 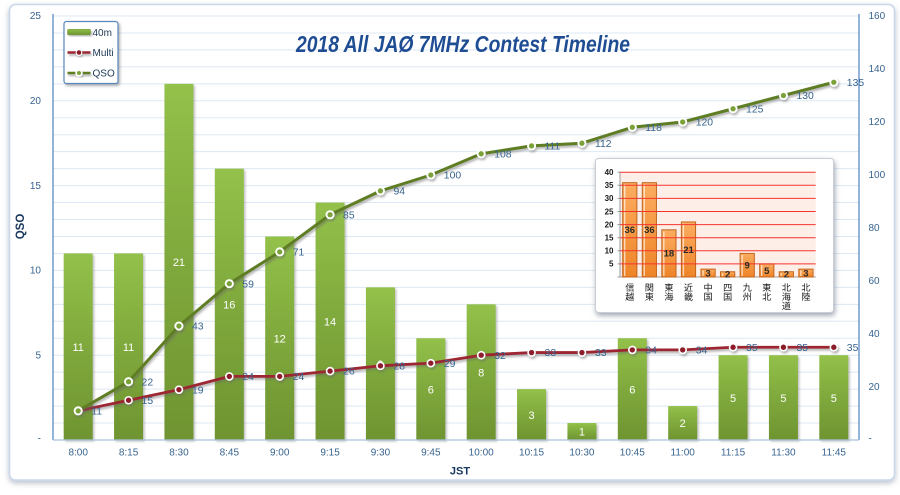 What do you see at coordinates (553, 146) in the screenshot?
I see `svg-text: 111` at bounding box center [553, 146].